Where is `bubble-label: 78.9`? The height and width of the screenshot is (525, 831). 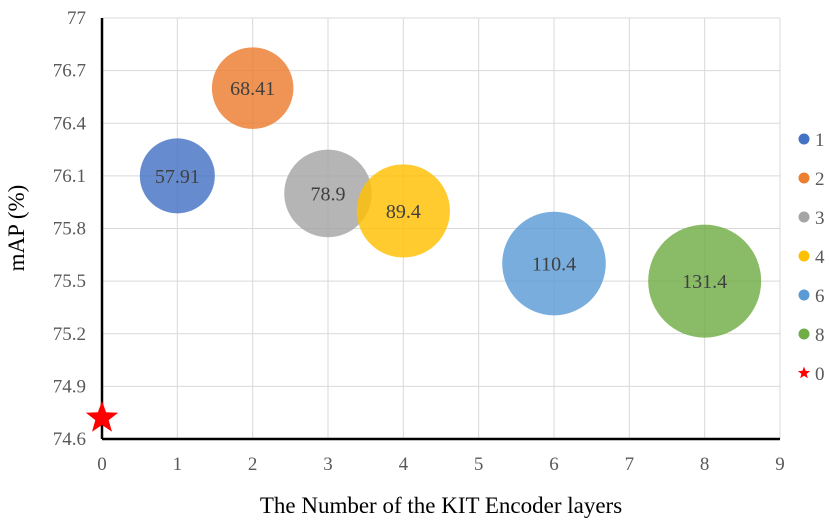
bubble-label: 78.9 is located at coordinates (328, 194).